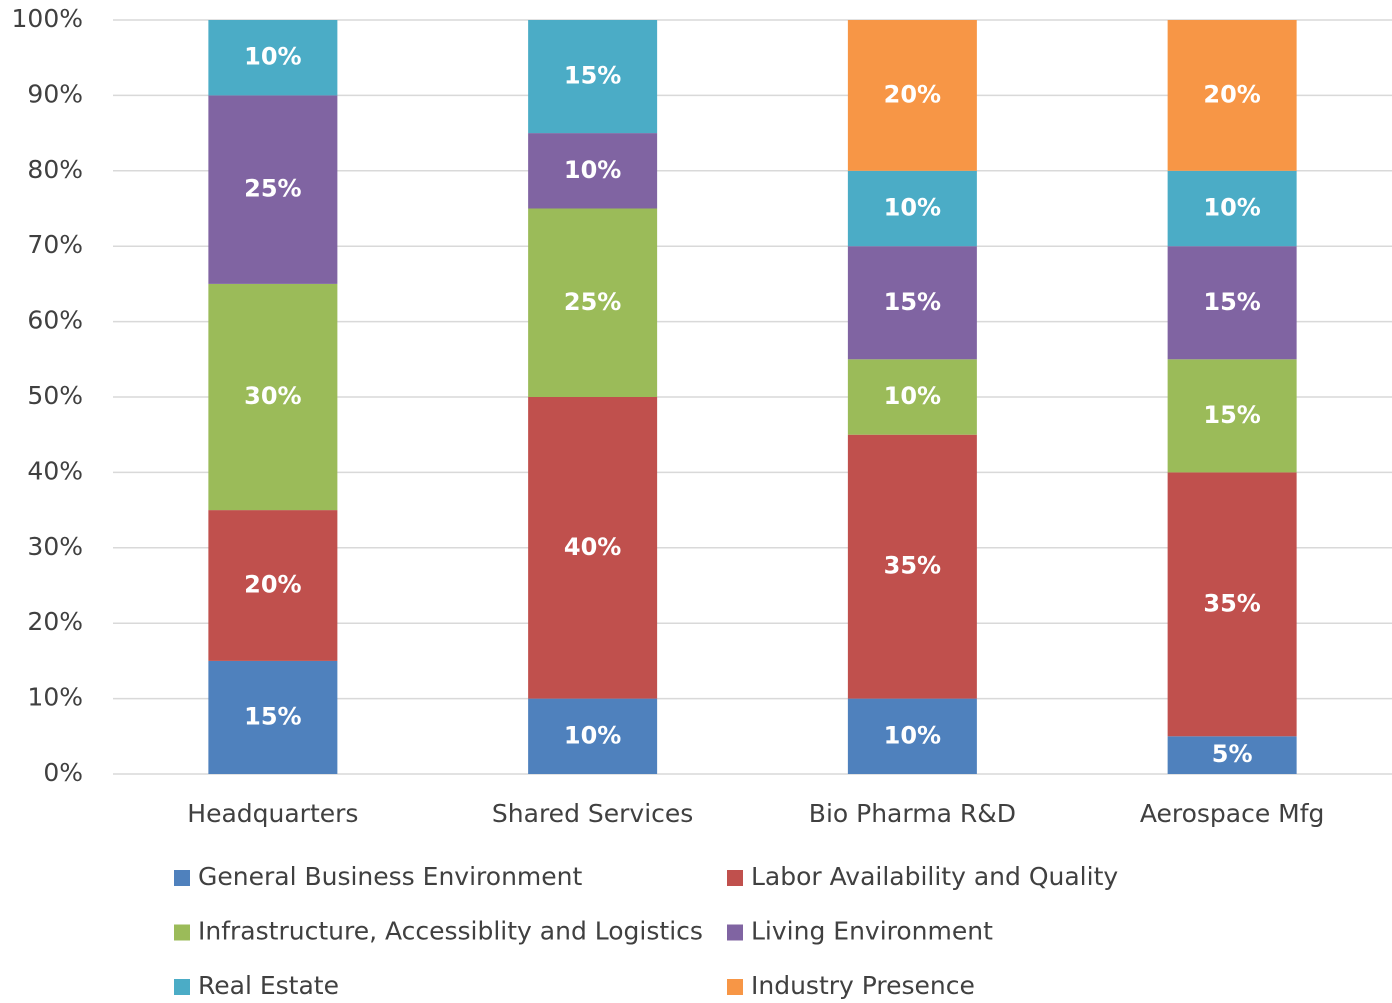  What do you see at coordinates (55, 320) in the screenshot?
I see `y-tick-label: 60%` at bounding box center [55, 320].